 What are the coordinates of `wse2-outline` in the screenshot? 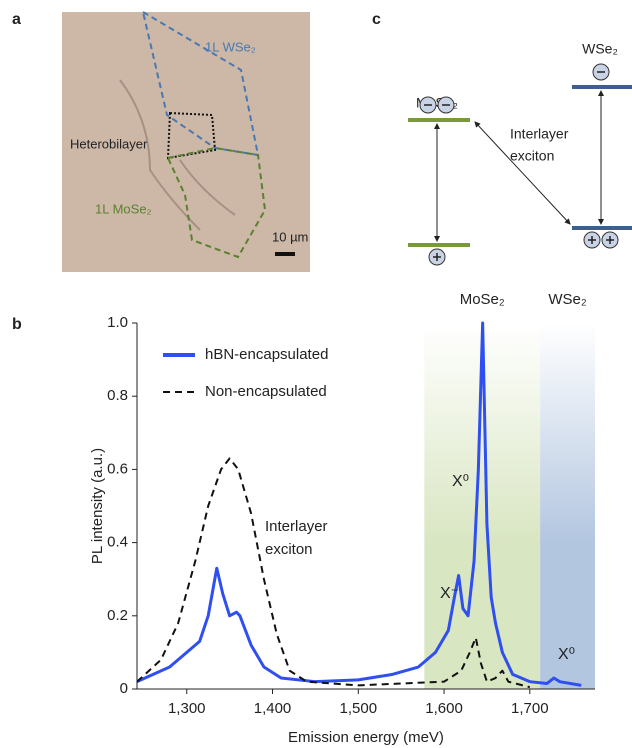 It's located at (200, 83).